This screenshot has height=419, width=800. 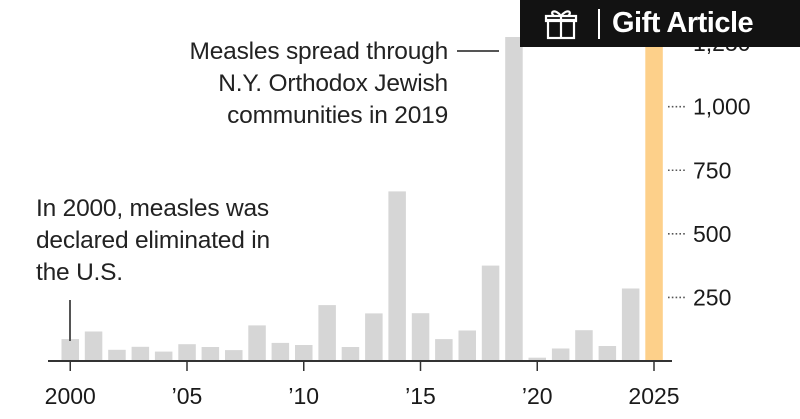 I want to click on gift-article-button: Gift Article, so click(x=660, y=23).